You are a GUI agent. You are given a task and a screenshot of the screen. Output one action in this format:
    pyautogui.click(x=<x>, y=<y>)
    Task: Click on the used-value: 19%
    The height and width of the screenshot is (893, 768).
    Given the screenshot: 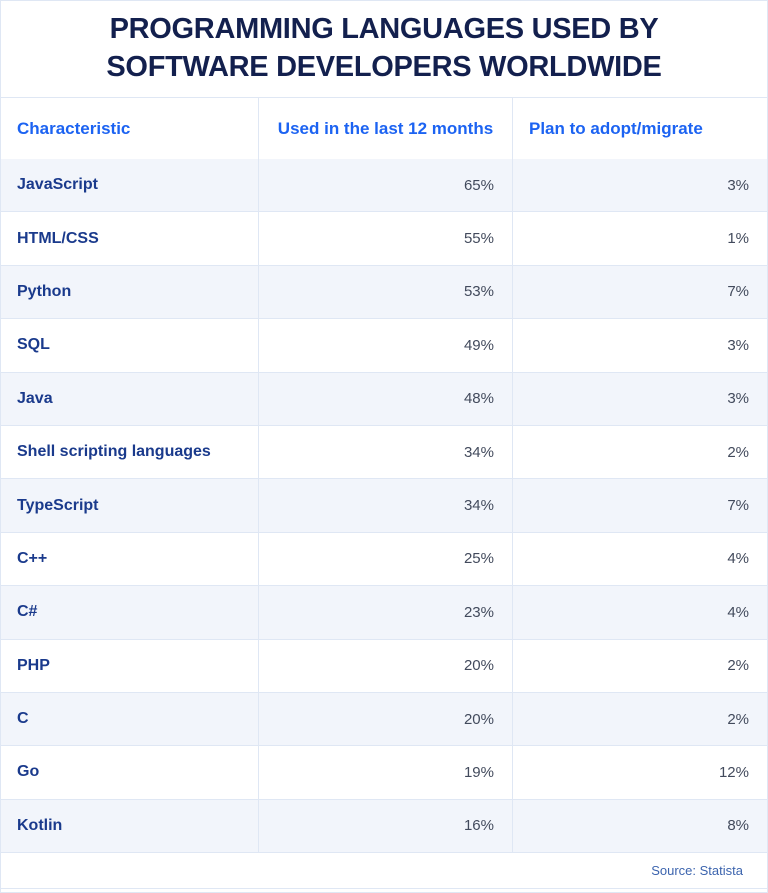 What is the action you would take?
    pyautogui.click(x=385, y=772)
    